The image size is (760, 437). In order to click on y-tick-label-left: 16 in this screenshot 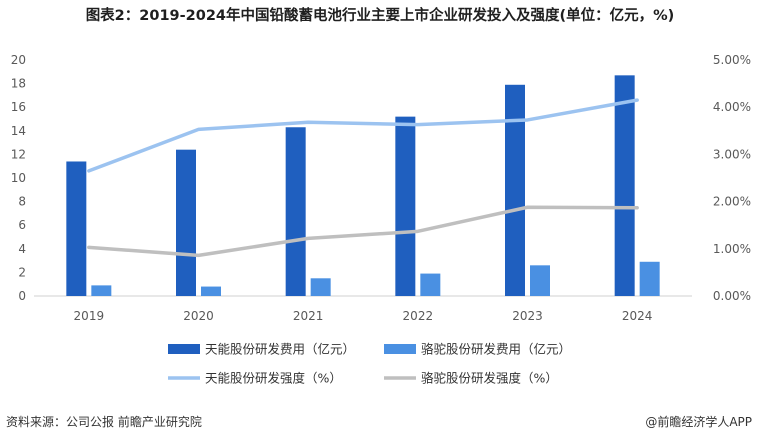, I will do `click(18, 107)`.